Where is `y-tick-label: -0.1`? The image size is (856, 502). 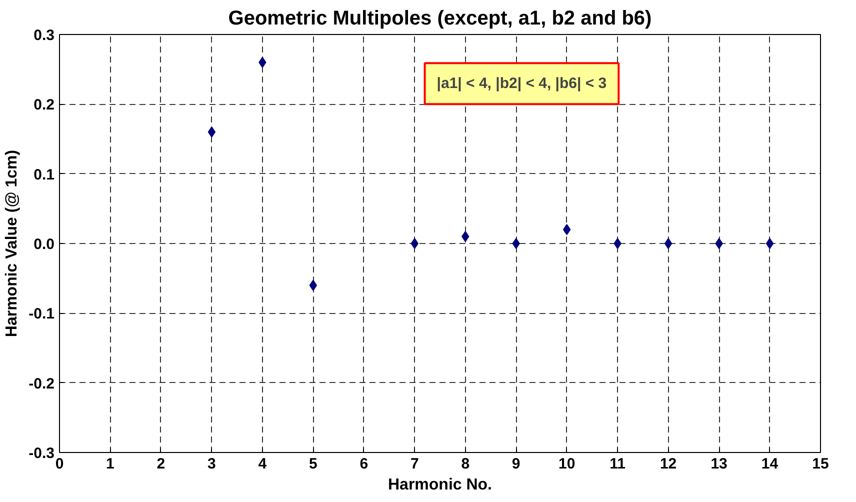 y-tick-label: -0.1 is located at coordinates (41, 314).